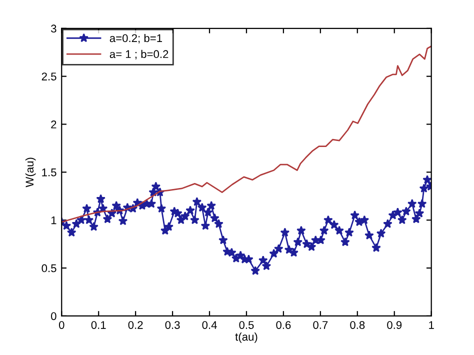  Describe the element at coordinates (136, 39) in the screenshot. I see `legend-label: a=0.2; b=1` at that location.